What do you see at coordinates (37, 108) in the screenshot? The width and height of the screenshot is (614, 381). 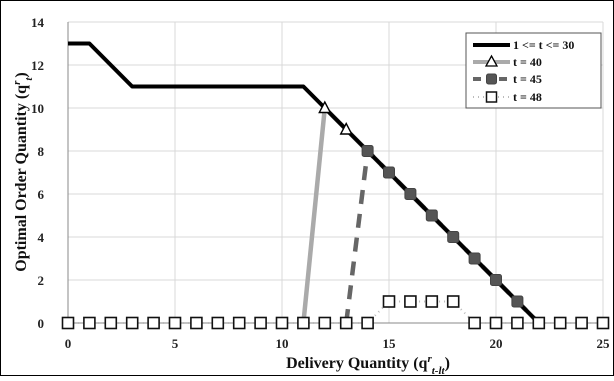 I see `y-tick-label: 10` at bounding box center [37, 108].